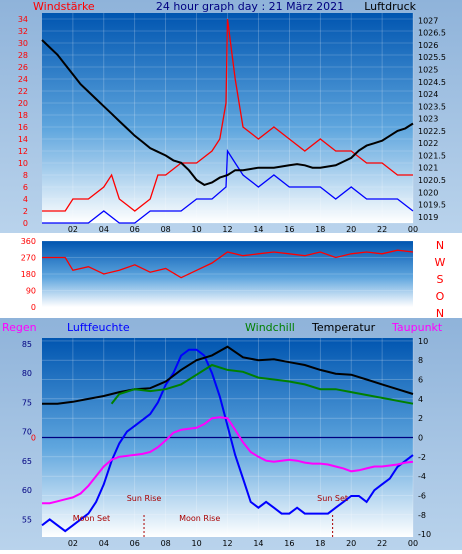 The width and height of the screenshot is (462, 554). I want to click on pressure-tick-label: 1020, so click(428, 192).